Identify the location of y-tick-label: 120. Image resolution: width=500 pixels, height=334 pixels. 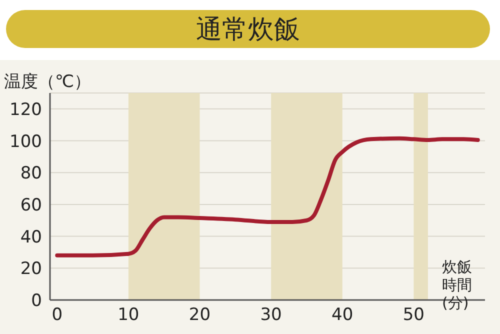
(26, 110).